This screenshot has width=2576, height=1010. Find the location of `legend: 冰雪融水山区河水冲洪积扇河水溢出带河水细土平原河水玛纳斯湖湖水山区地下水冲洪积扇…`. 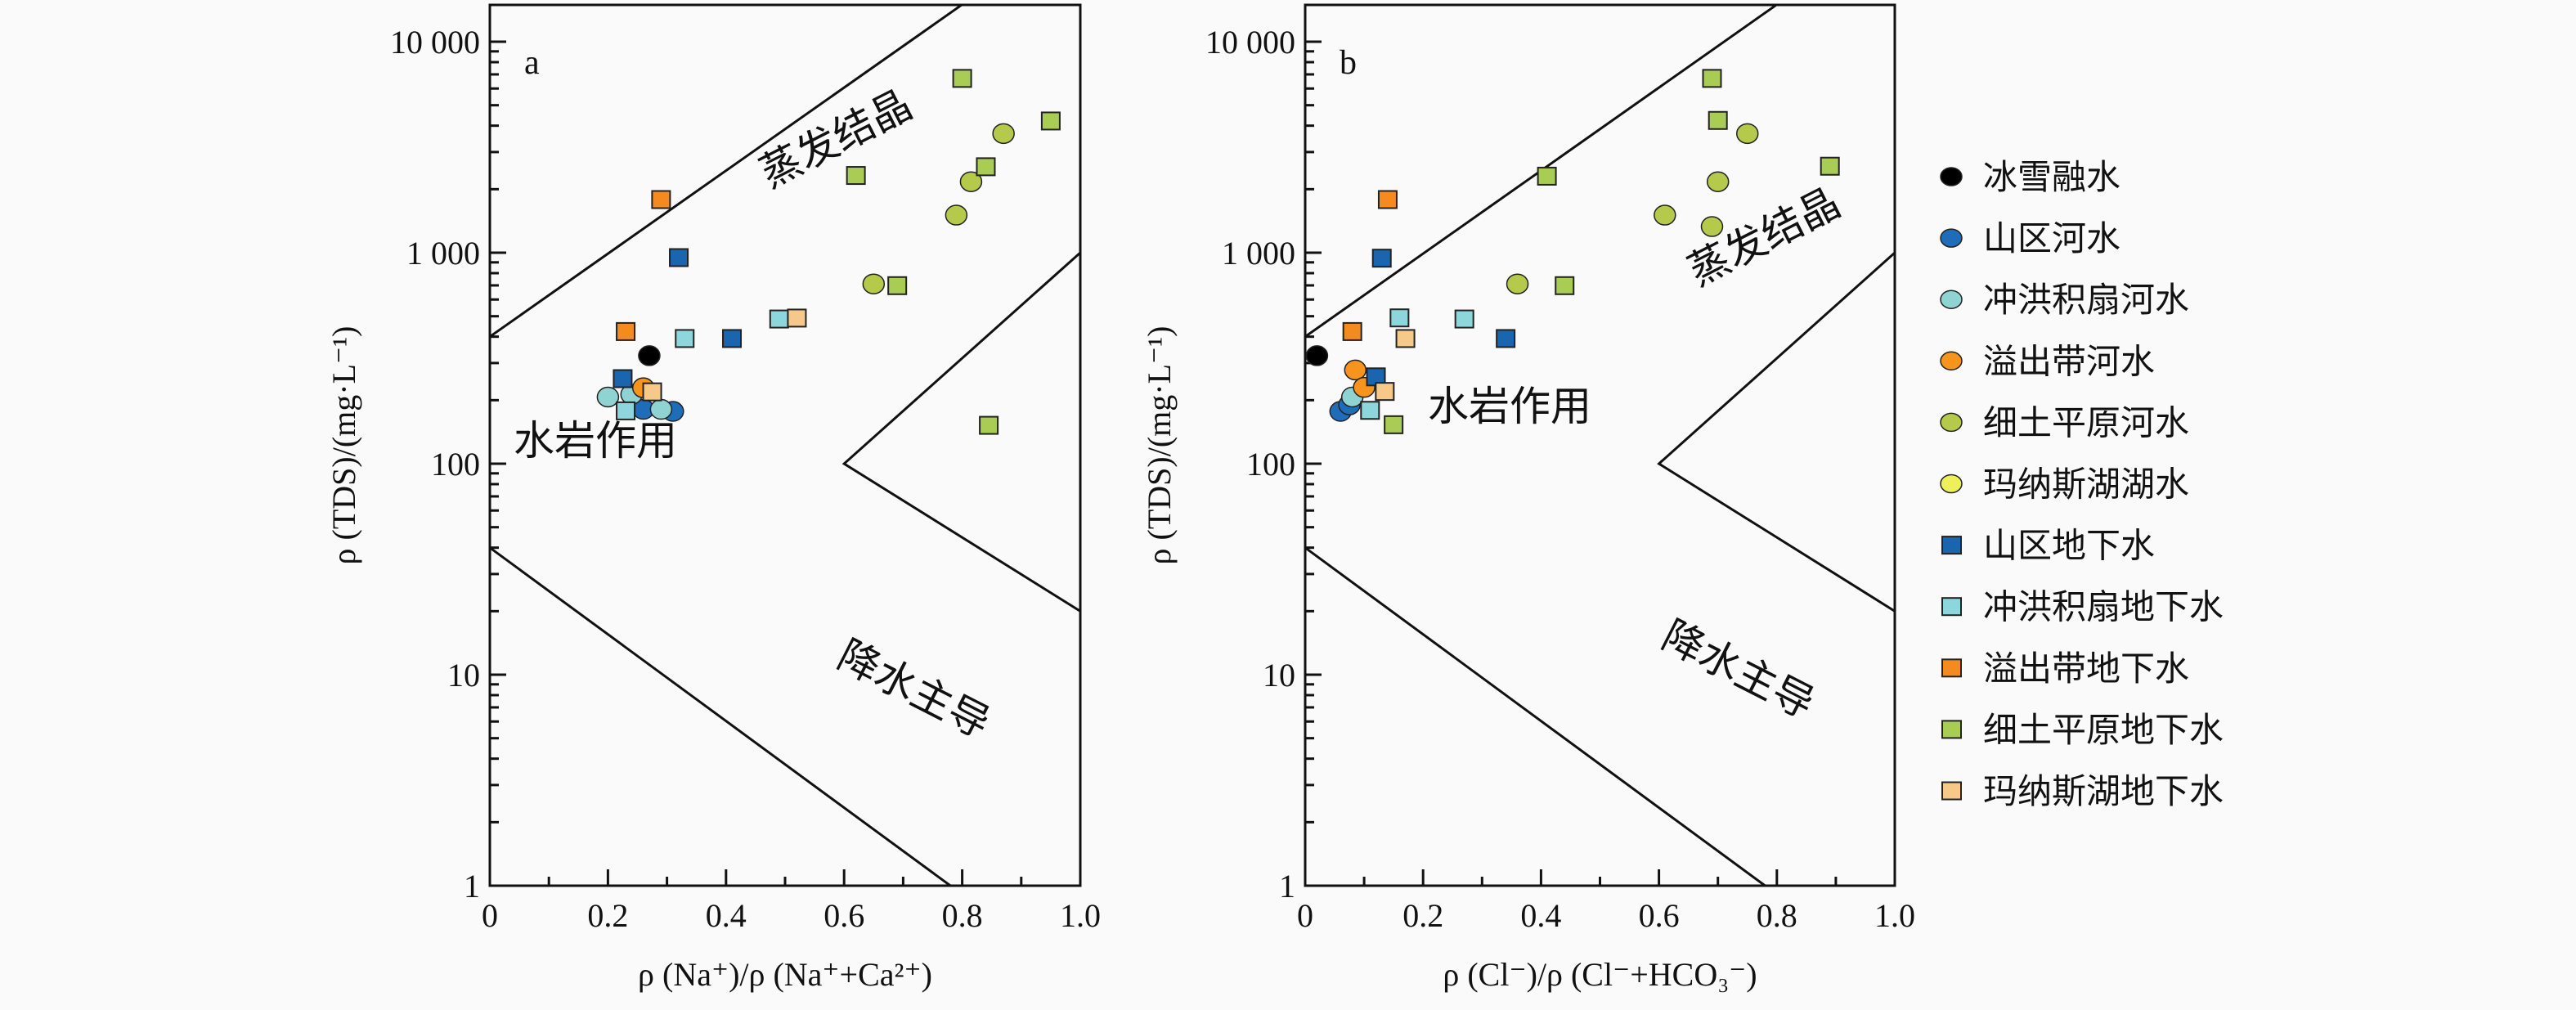

legend: 冰雪融水山区河水冲洪积扇河水溢出带河水细土平原河水玛纳斯湖湖水山区地下水冲洪积扇… is located at coordinates (2082, 484).